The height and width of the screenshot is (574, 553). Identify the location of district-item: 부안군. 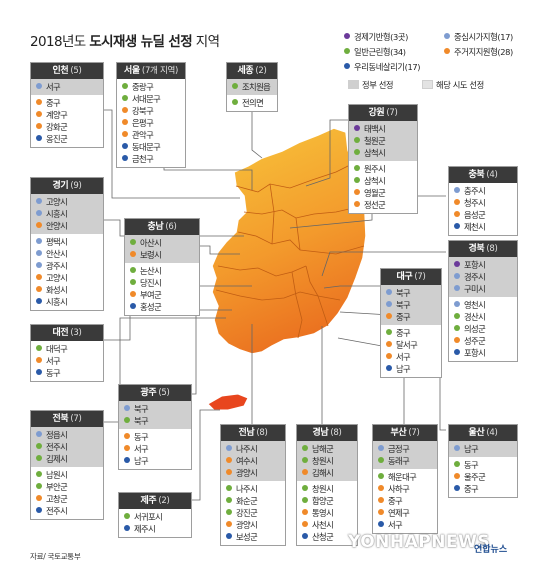
(67, 487).